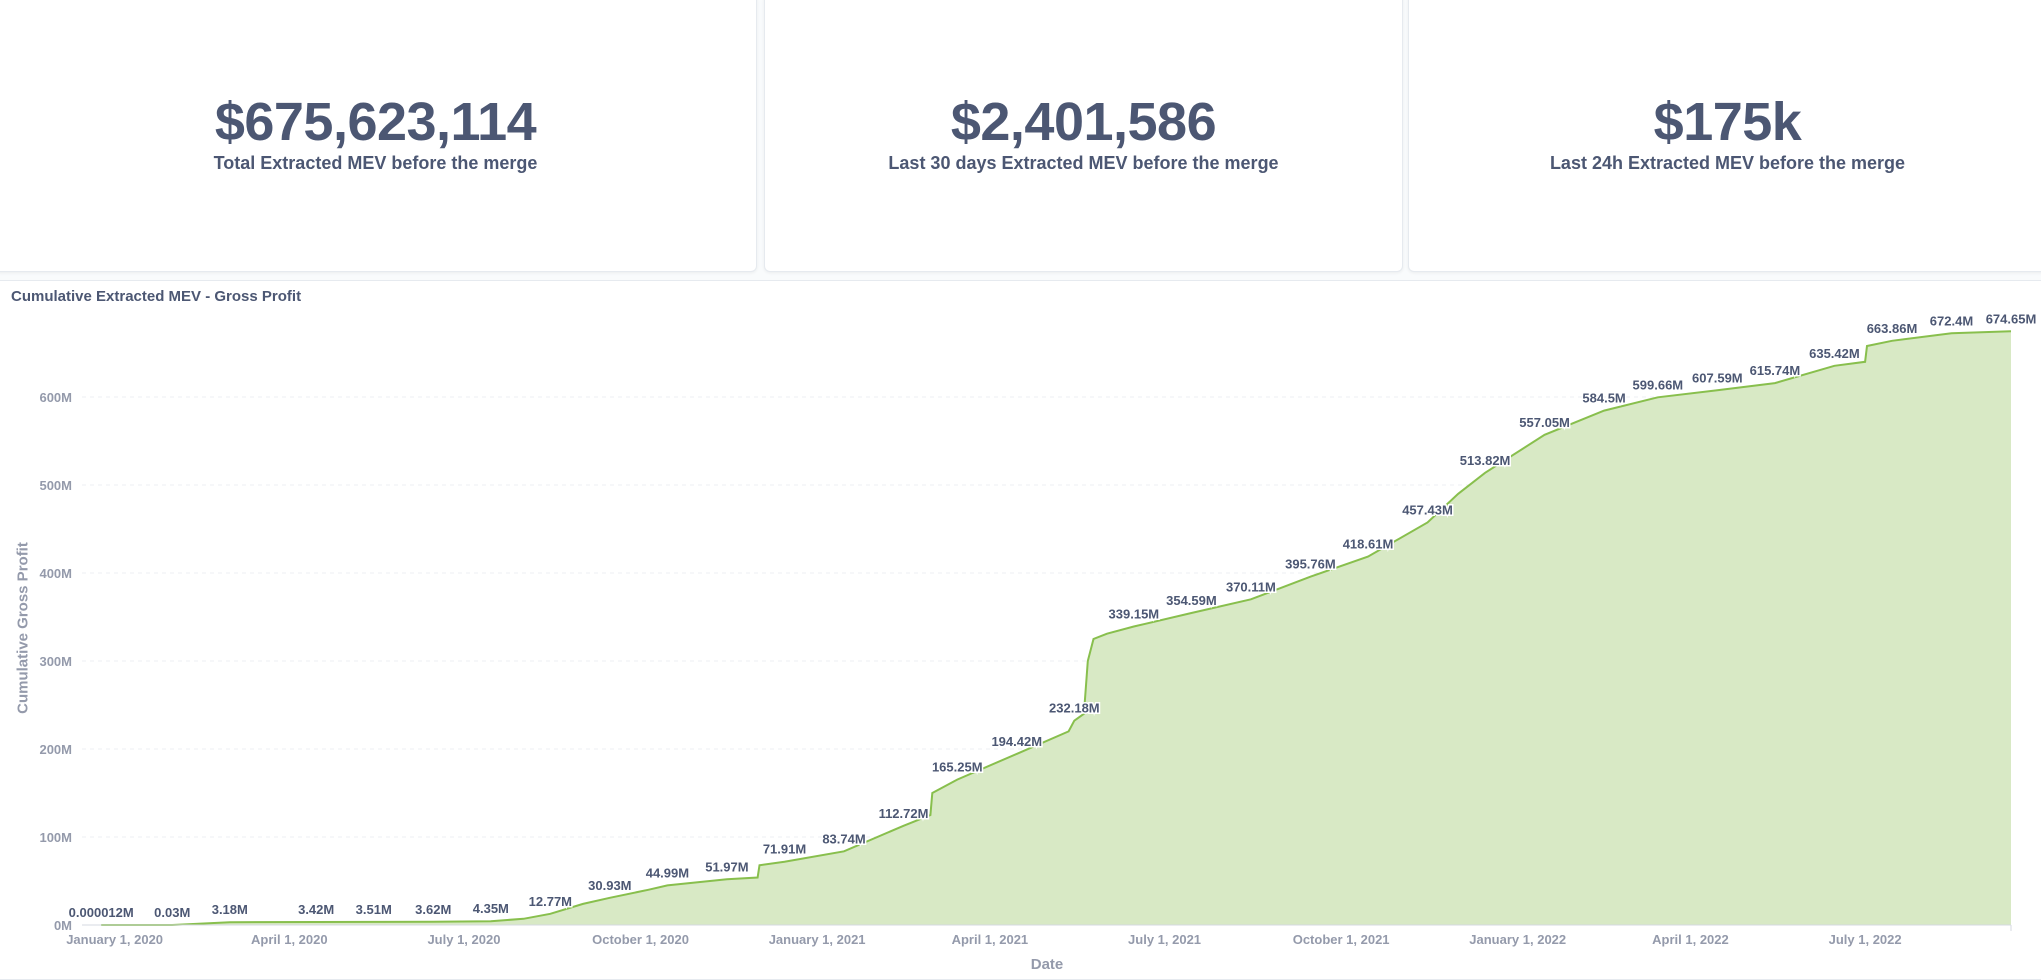 This screenshot has height=980, width=2041. I want to click on data-label: 3.18M, so click(230, 909).